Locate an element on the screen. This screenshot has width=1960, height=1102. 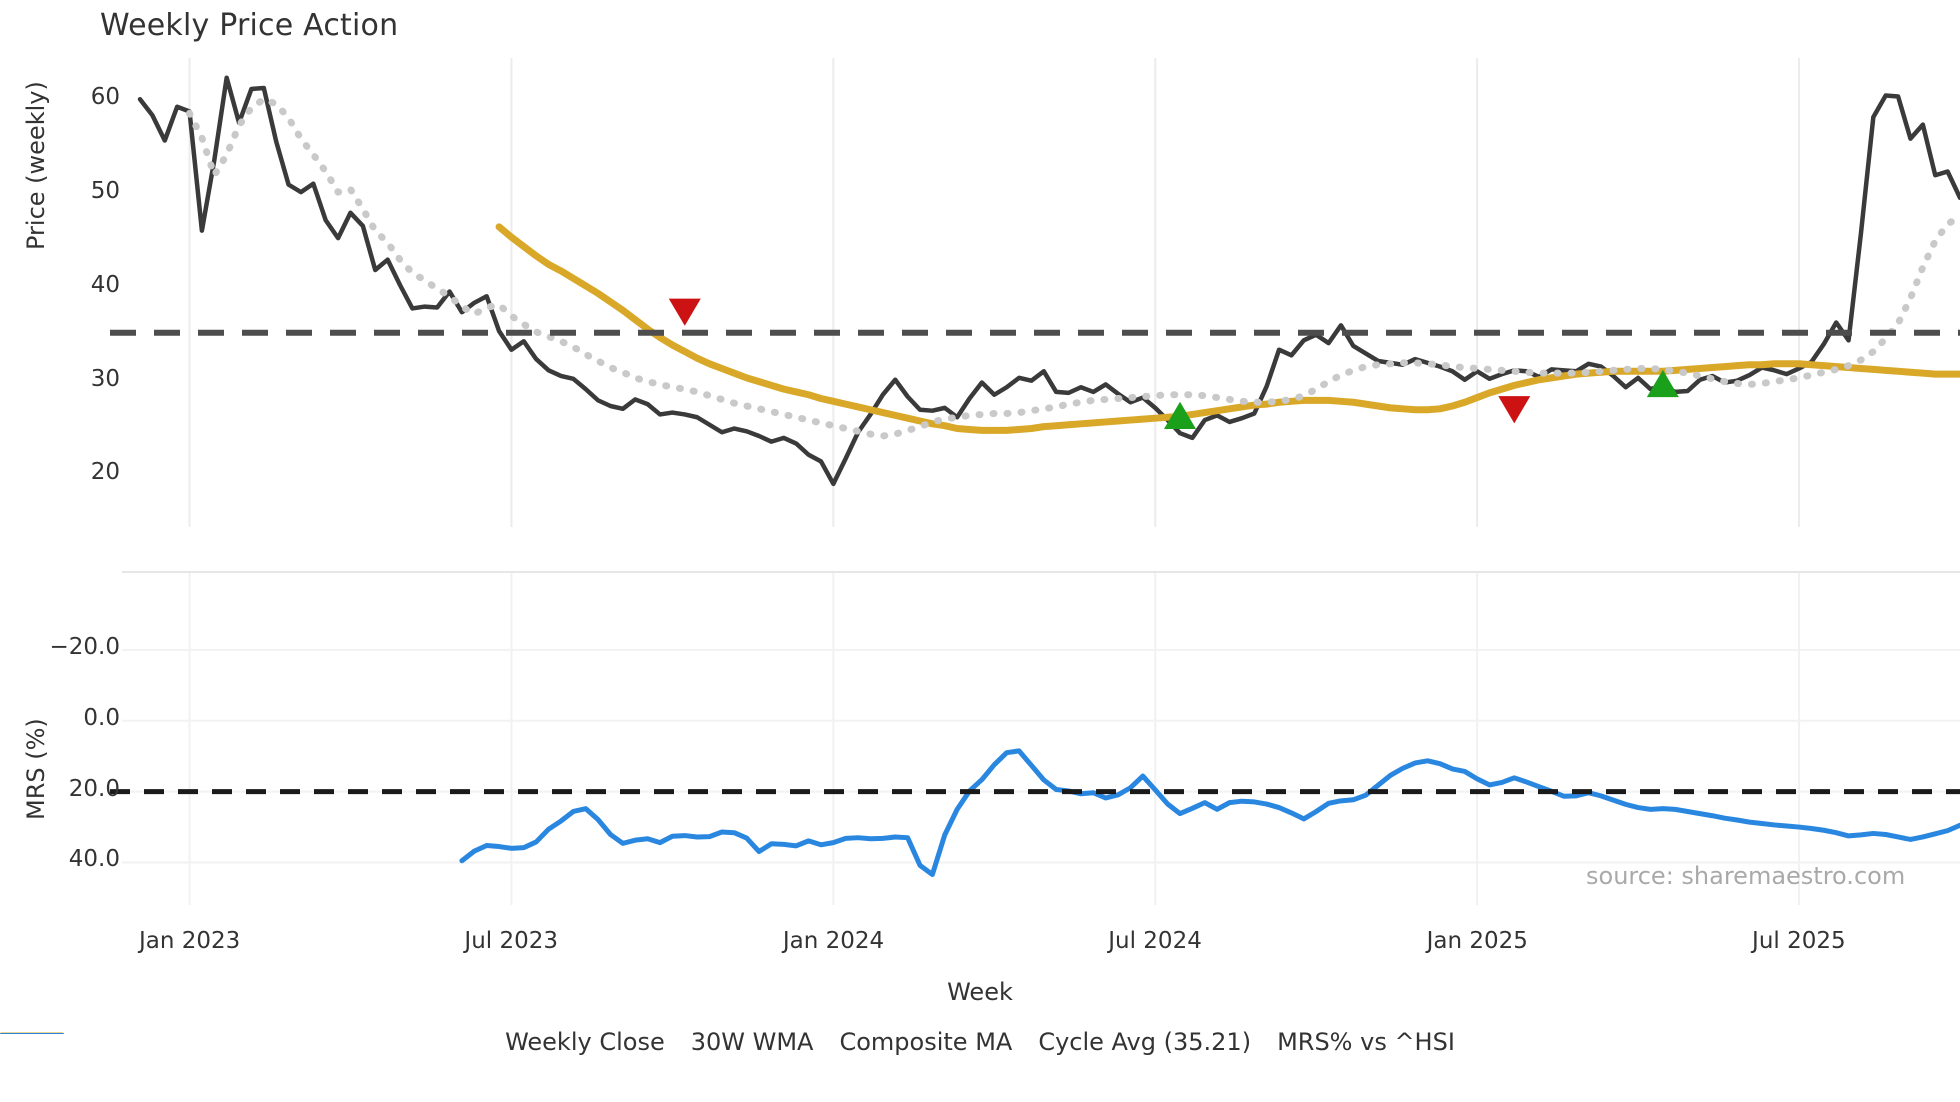
price-y-tick-label: 40 is located at coordinates (105, 284).